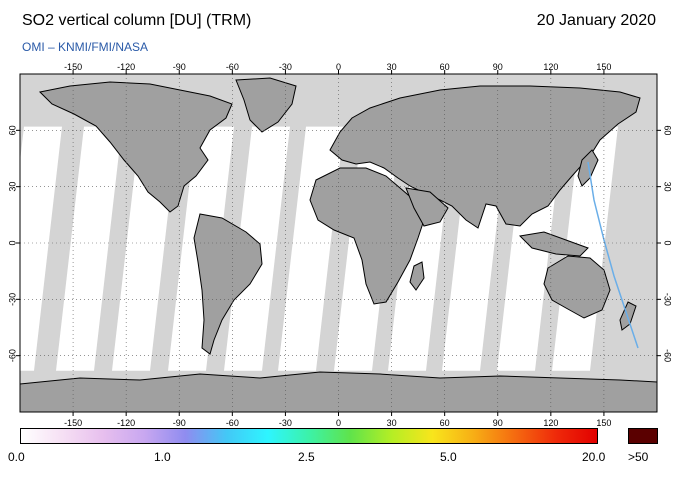 The image size is (676, 480). What do you see at coordinates (638, 457) in the screenshot?
I see `colorbar-max-label: >50` at bounding box center [638, 457].